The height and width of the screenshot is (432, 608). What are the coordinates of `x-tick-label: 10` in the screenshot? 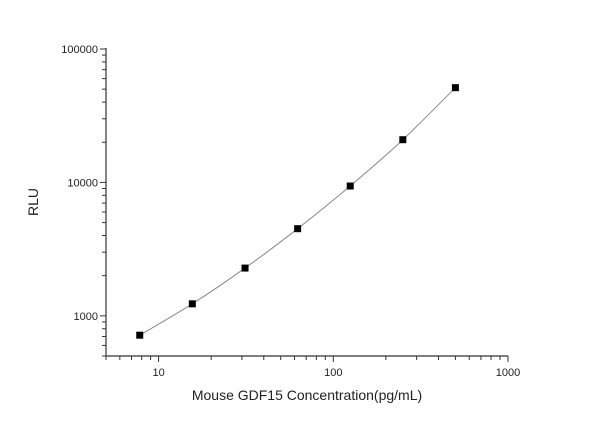 It's located at (158, 373).